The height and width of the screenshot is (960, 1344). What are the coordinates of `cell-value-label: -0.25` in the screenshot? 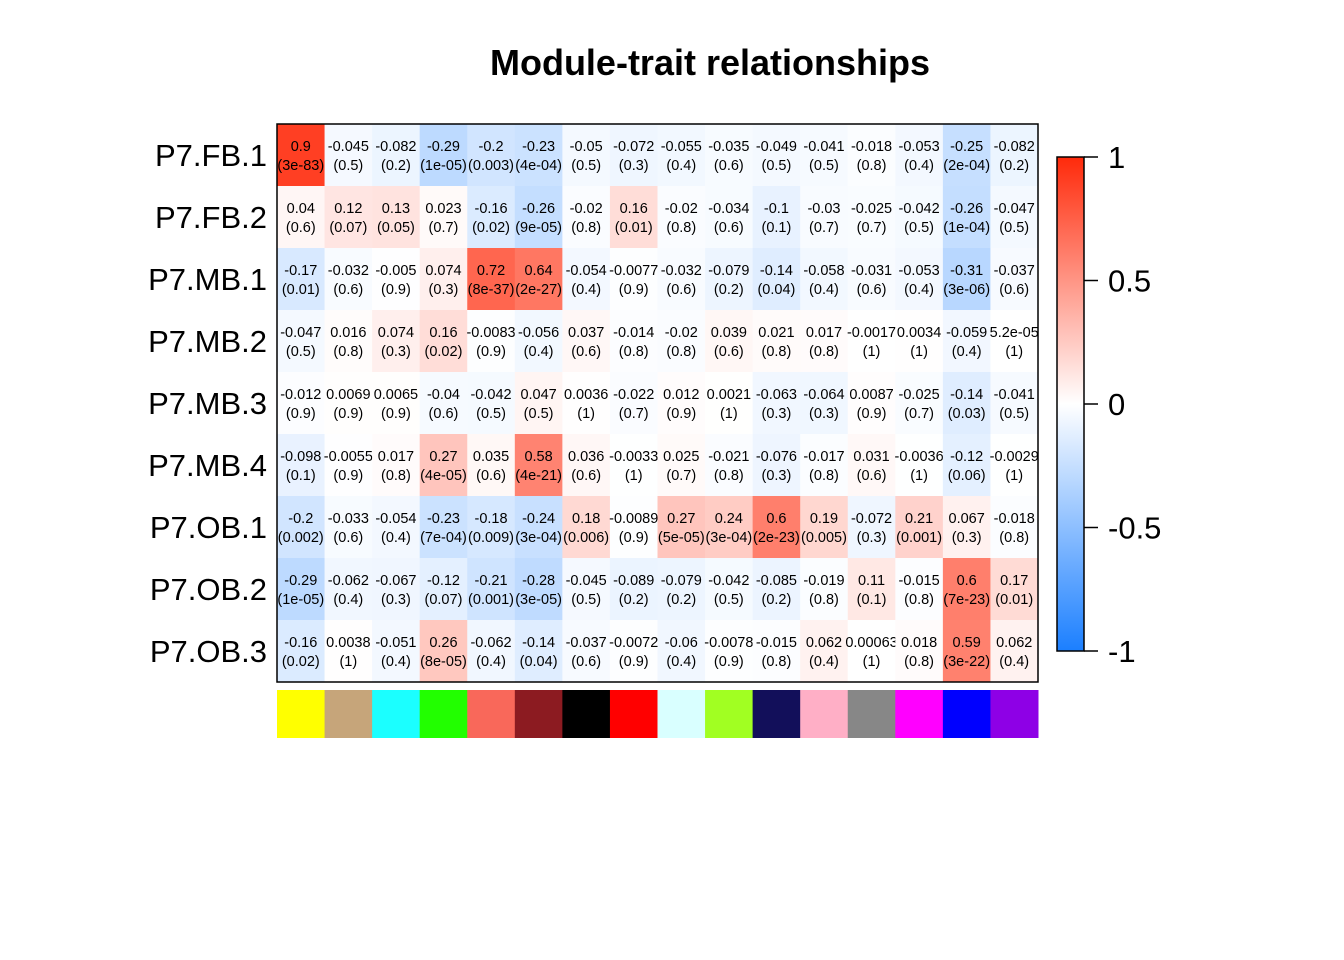 It's located at (966, 147).